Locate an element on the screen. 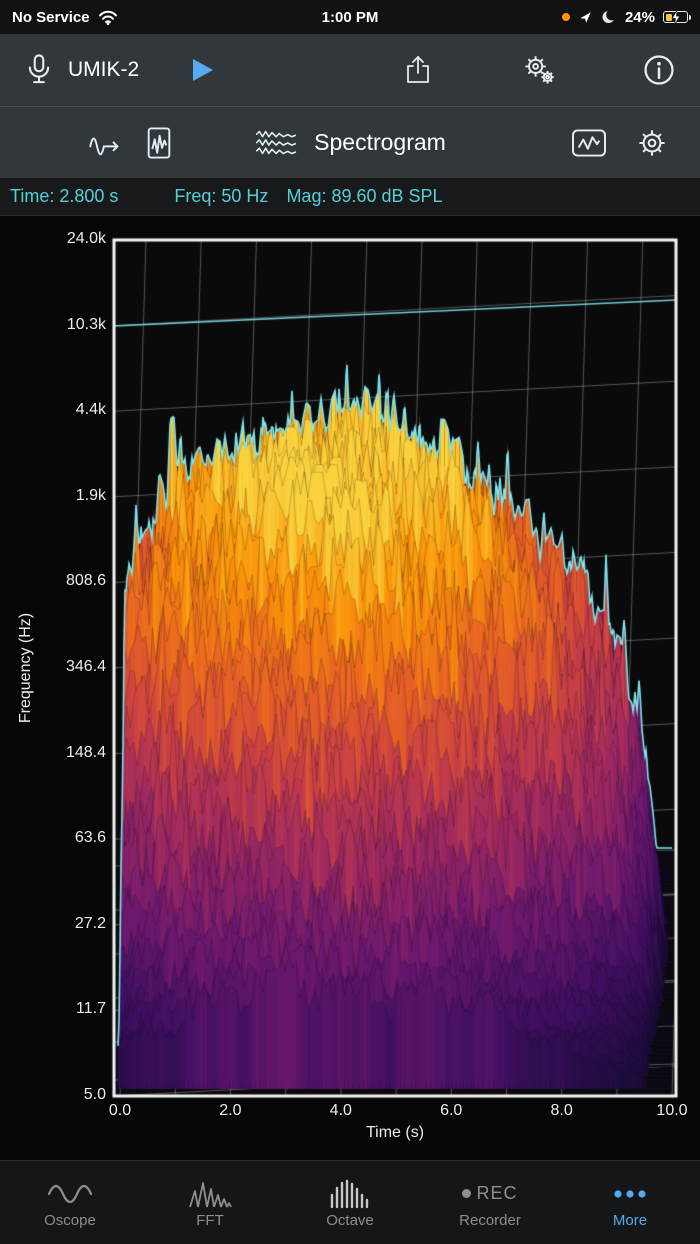 The width and height of the screenshot is (700, 1244). clock: 1:00 PM is located at coordinates (350, 17).